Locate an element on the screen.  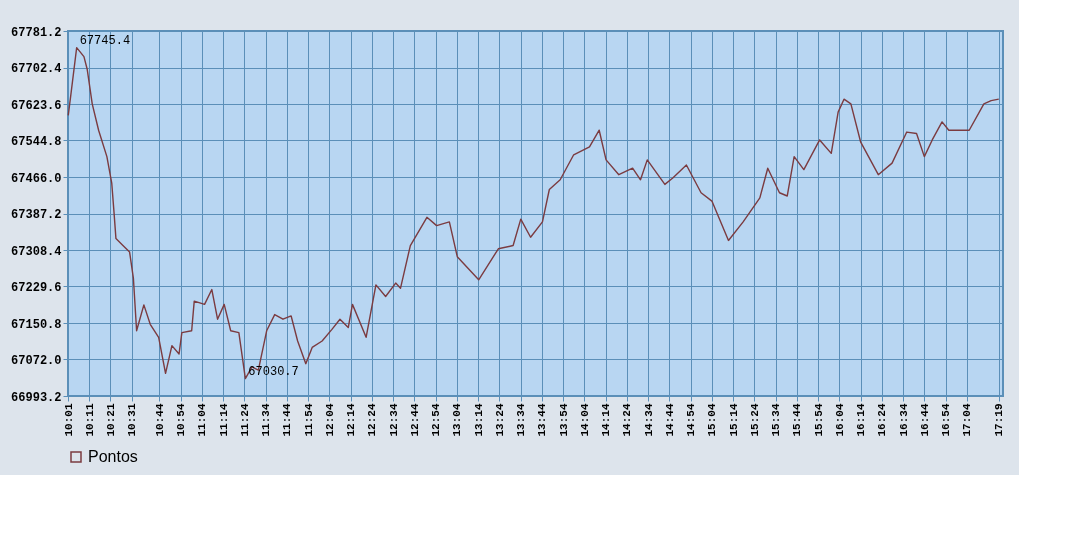
y-tick-label: 67544.8 is located at coordinates (36, 142).